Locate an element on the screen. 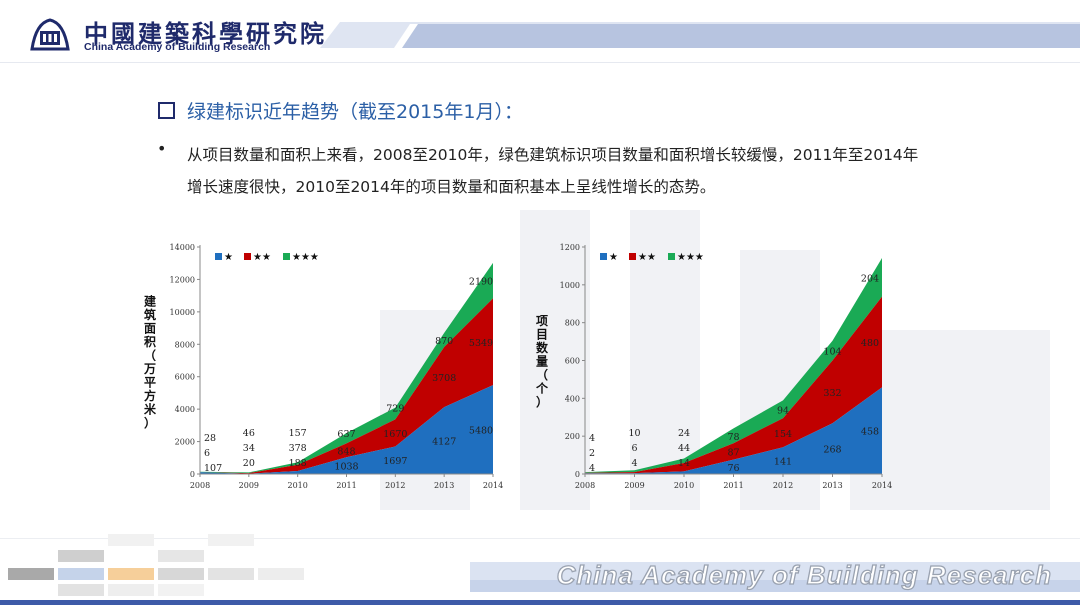 Image resolution: width=1080 pixels, height=605 pixels. data-label: 1038 is located at coordinates (346, 467).